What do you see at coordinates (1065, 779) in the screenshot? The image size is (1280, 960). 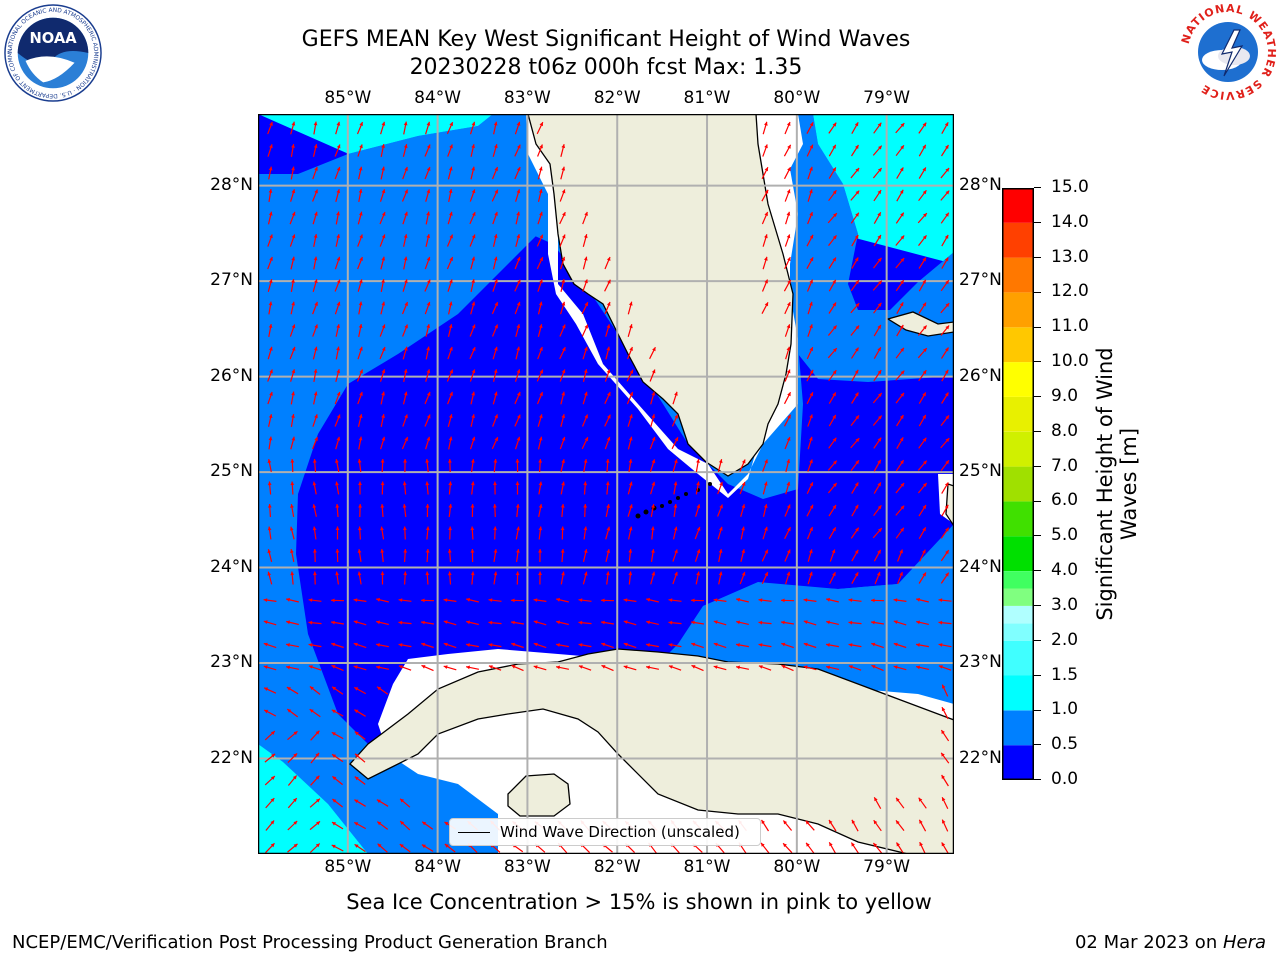 I see `colorbar-tick-label: 0.0` at bounding box center [1065, 779].